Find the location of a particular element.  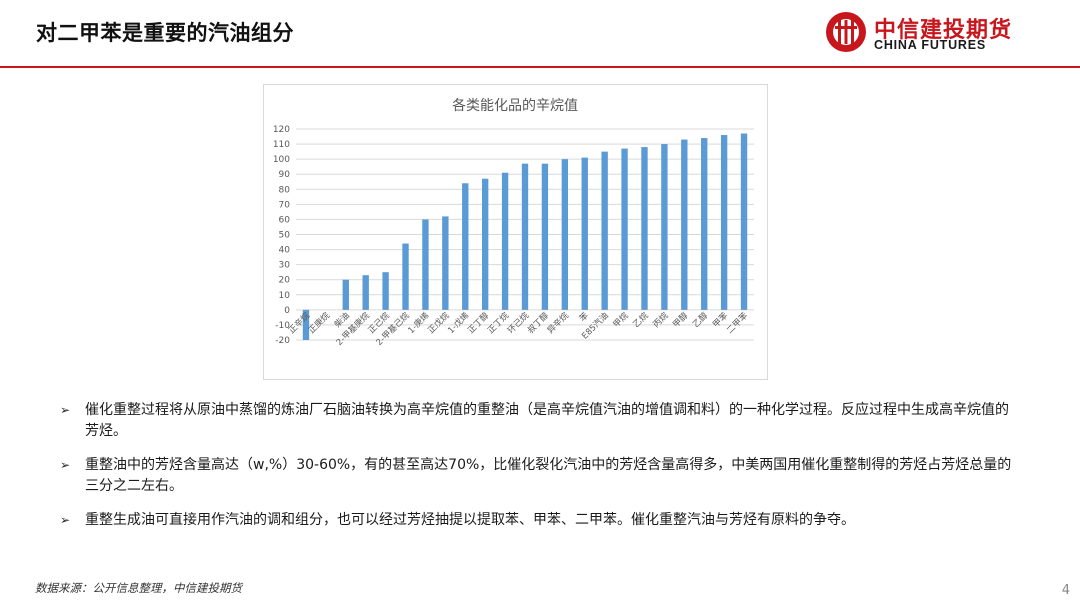

y-tick-label: 50 is located at coordinates (285, 236).